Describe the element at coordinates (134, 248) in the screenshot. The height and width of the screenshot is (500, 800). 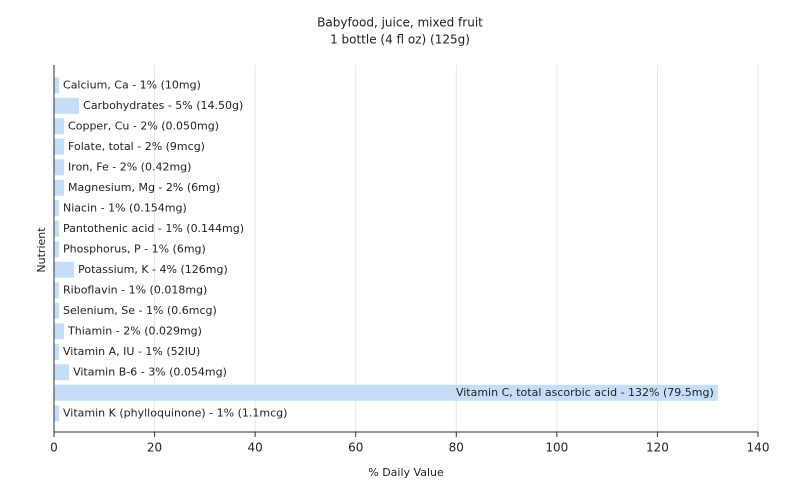
I see `bar-label: Phosphorus, P - 1% (6mg)` at that location.